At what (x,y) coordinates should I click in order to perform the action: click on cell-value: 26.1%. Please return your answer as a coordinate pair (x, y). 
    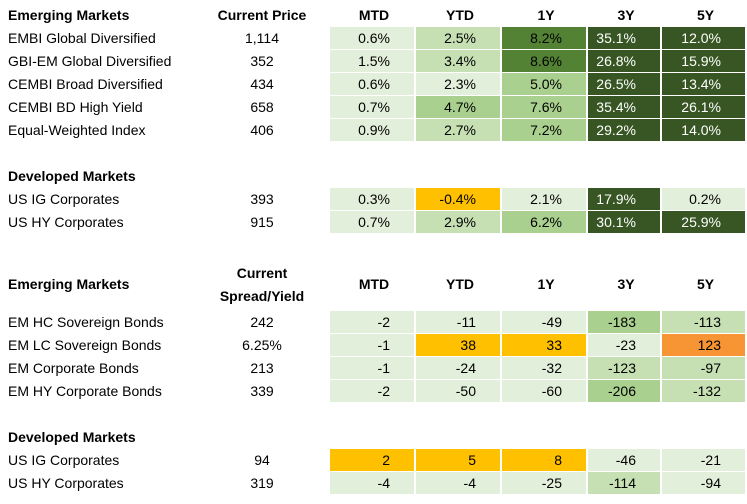
    Looking at the image, I should click on (701, 107).